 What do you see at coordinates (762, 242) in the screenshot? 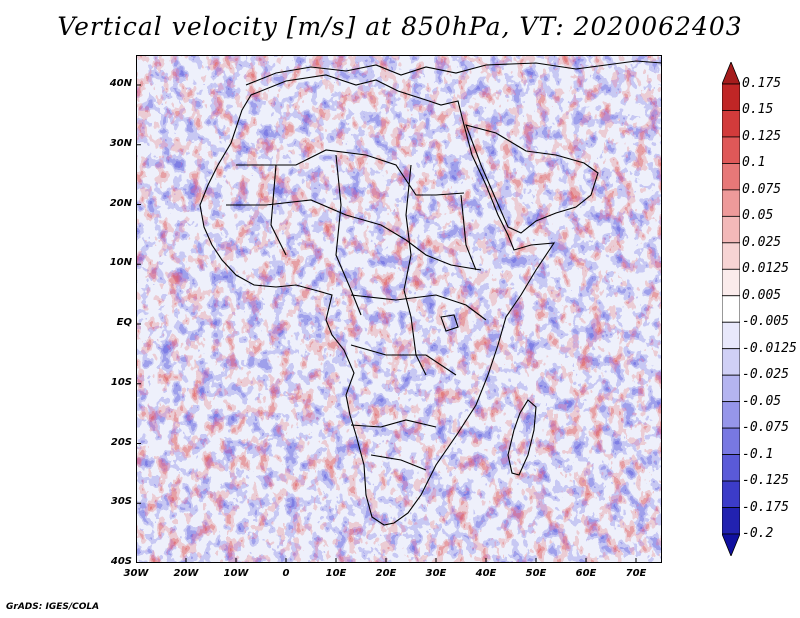
I see `colorbar-label: 0.025` at bounding box center [762, 242].